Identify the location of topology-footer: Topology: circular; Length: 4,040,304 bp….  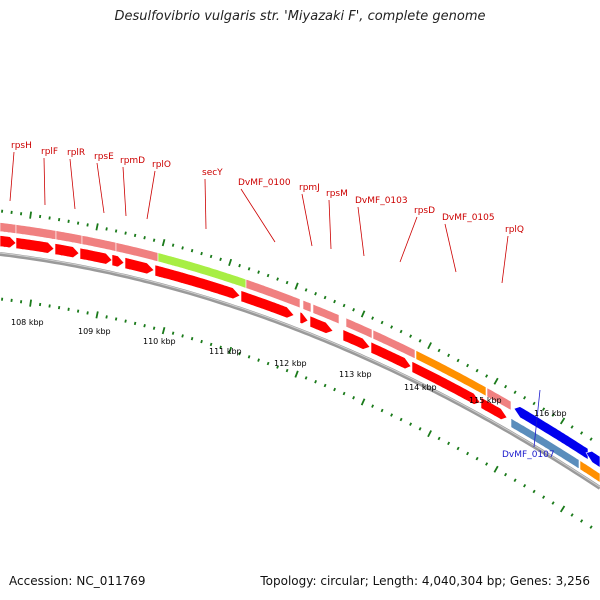
(425, 581).